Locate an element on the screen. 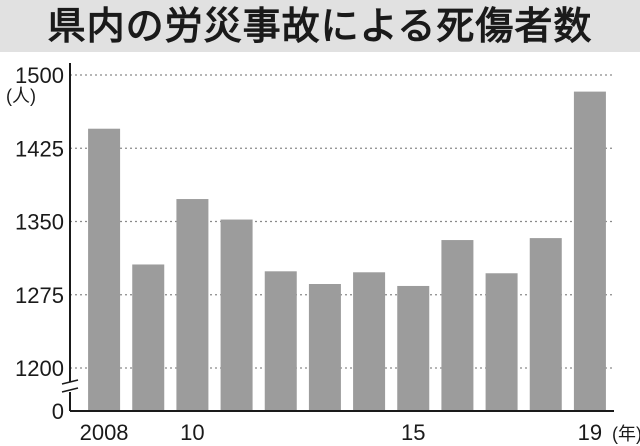 The width and height of the screenshot is (640, 446). y-tick-label-zero: 0 is located at coordinates (58, 411).